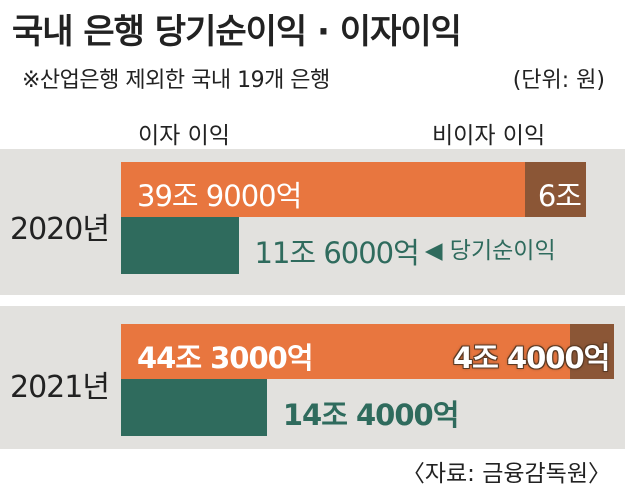 This screenshot has width=625, height=493. Describe the element at coordinates (225, 358) in the screenshot. I see `interest-value-2021: 44조 3000억` at that location.